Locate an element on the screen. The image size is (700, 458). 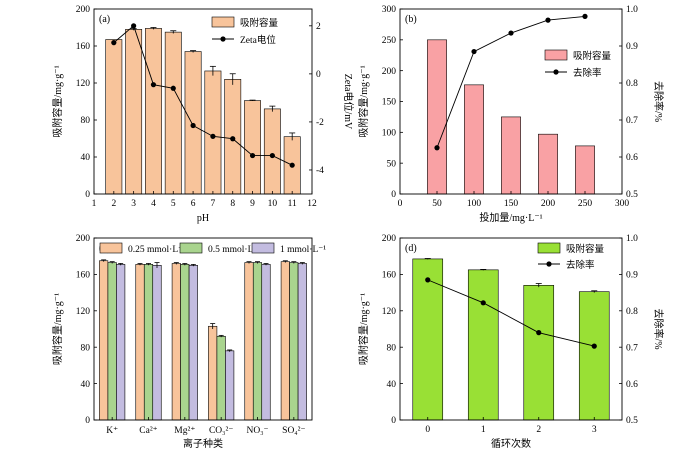
panel-label: (a) is located at coordinates (104, 19).